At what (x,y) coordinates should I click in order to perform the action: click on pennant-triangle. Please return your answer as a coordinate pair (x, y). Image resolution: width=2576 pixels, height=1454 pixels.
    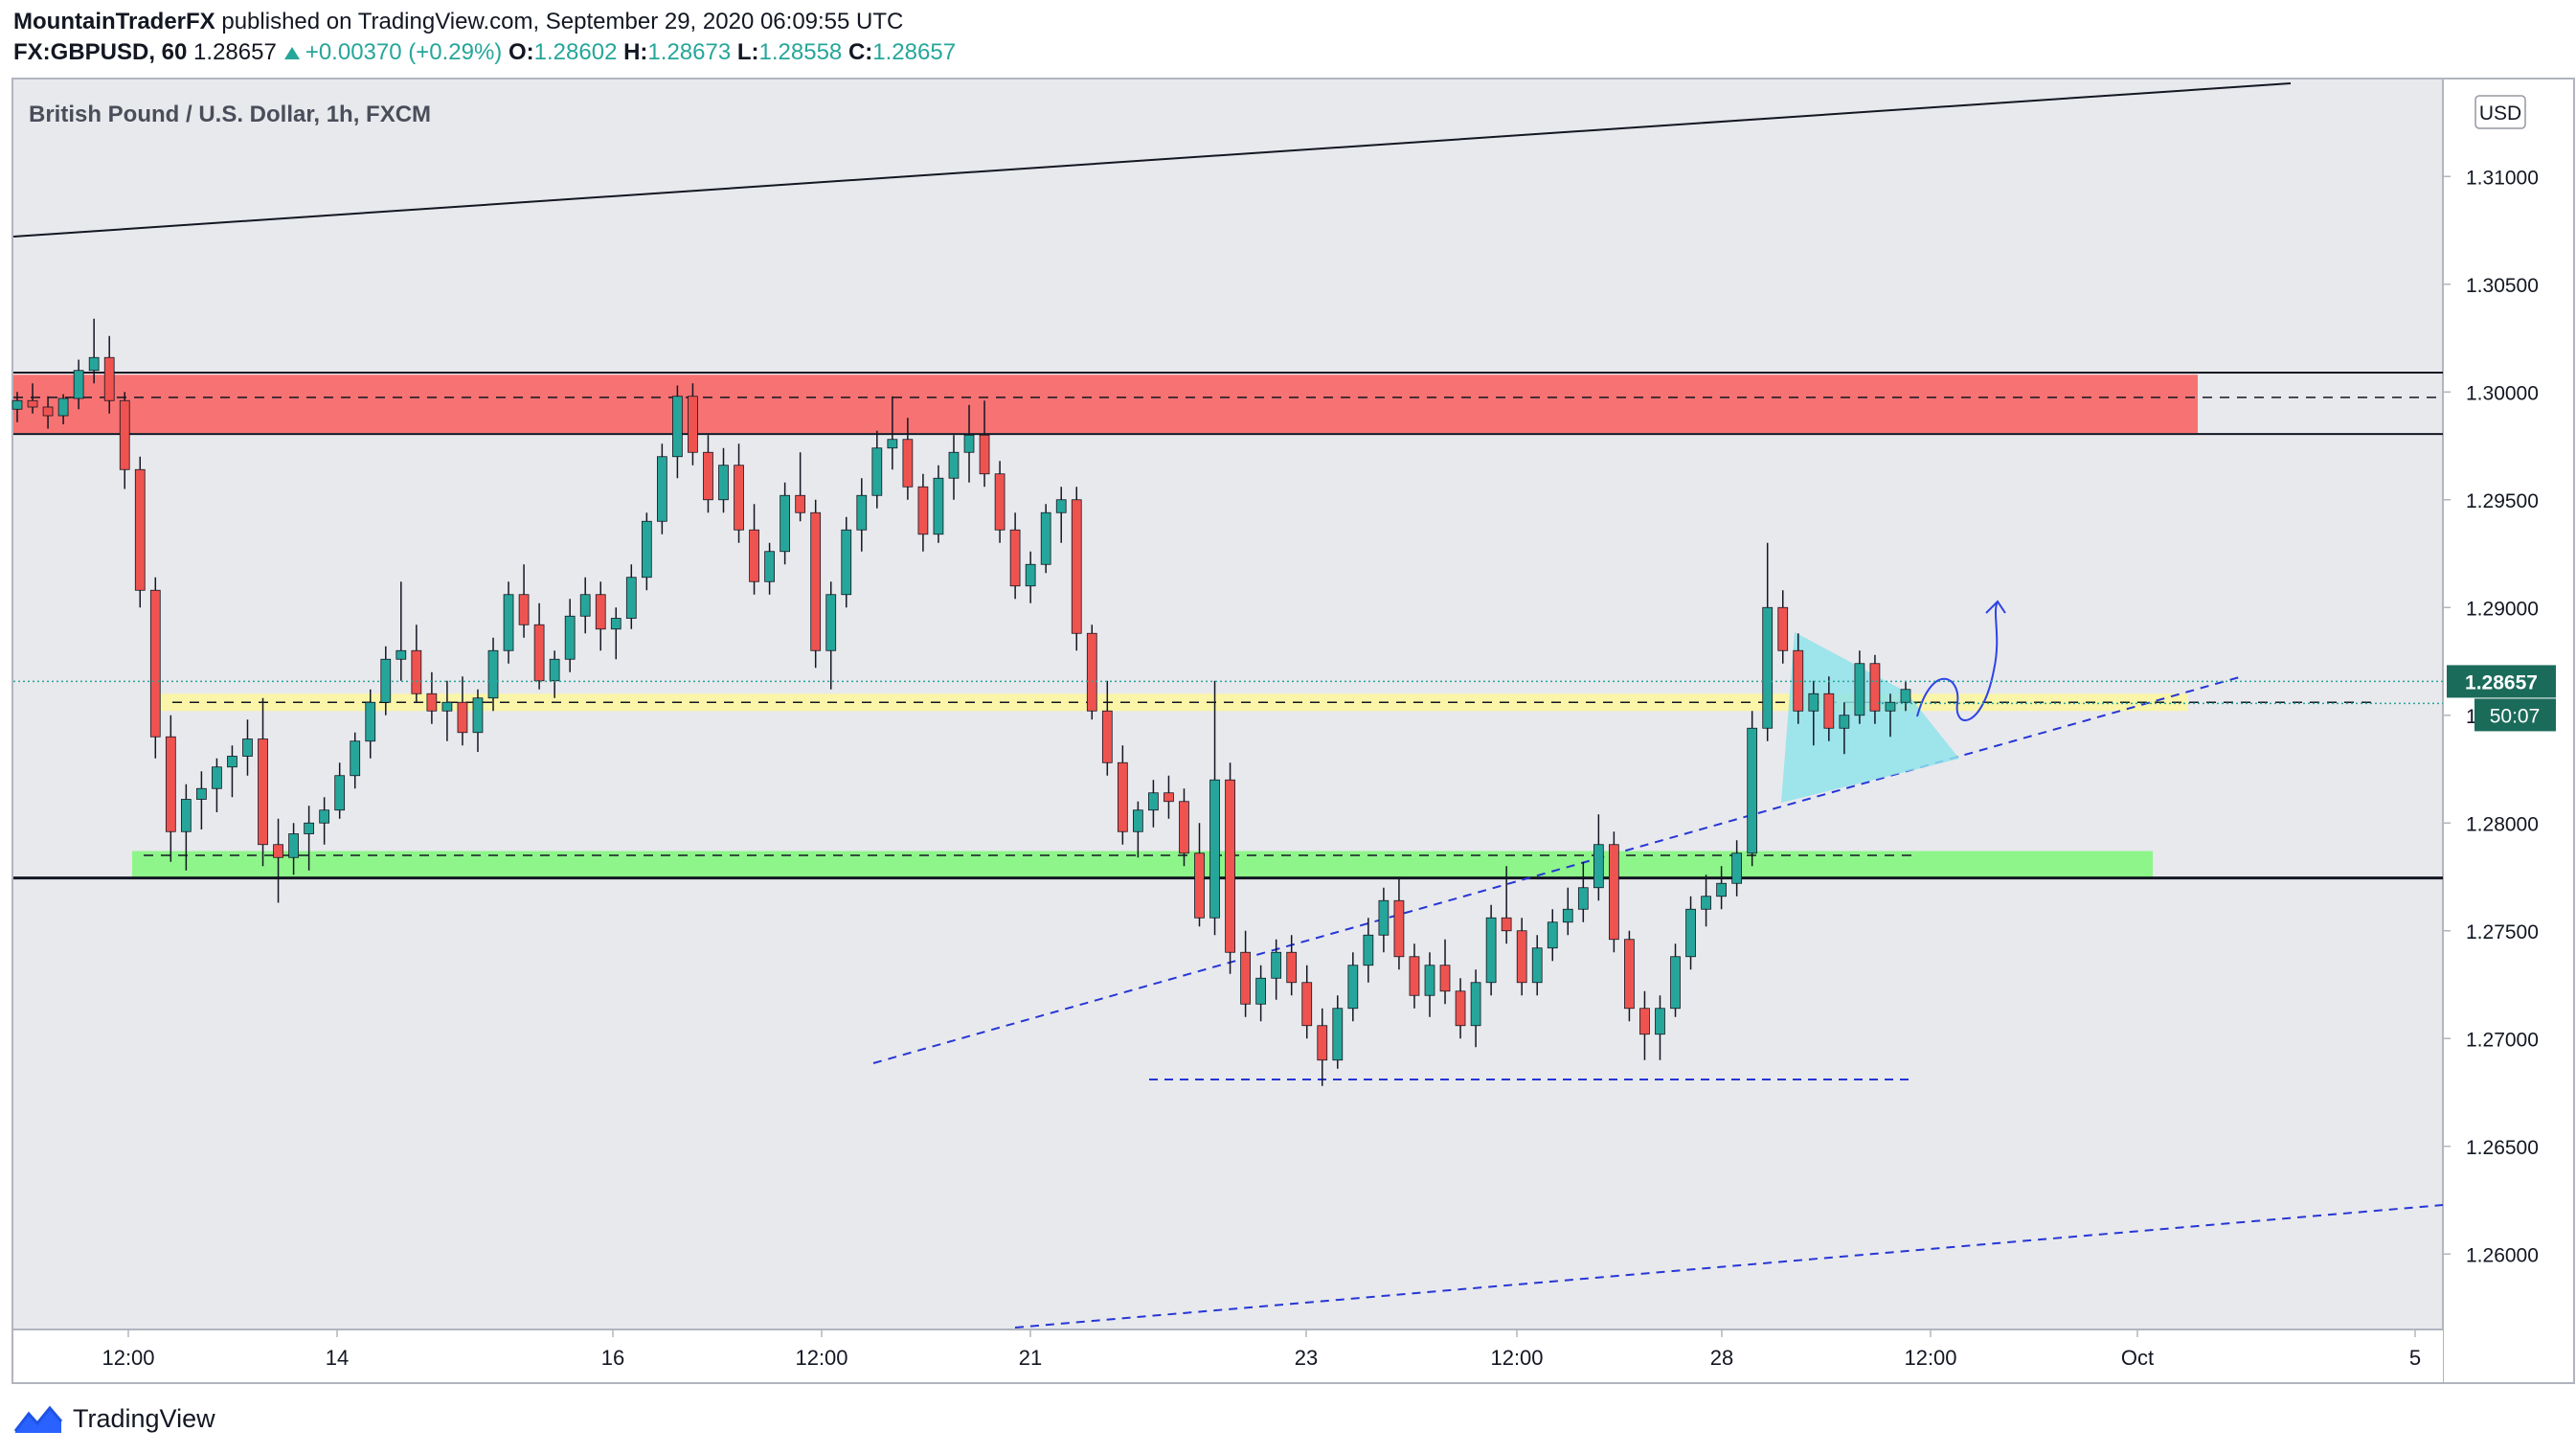
    Looking at the image, I should click on (1870, 717).